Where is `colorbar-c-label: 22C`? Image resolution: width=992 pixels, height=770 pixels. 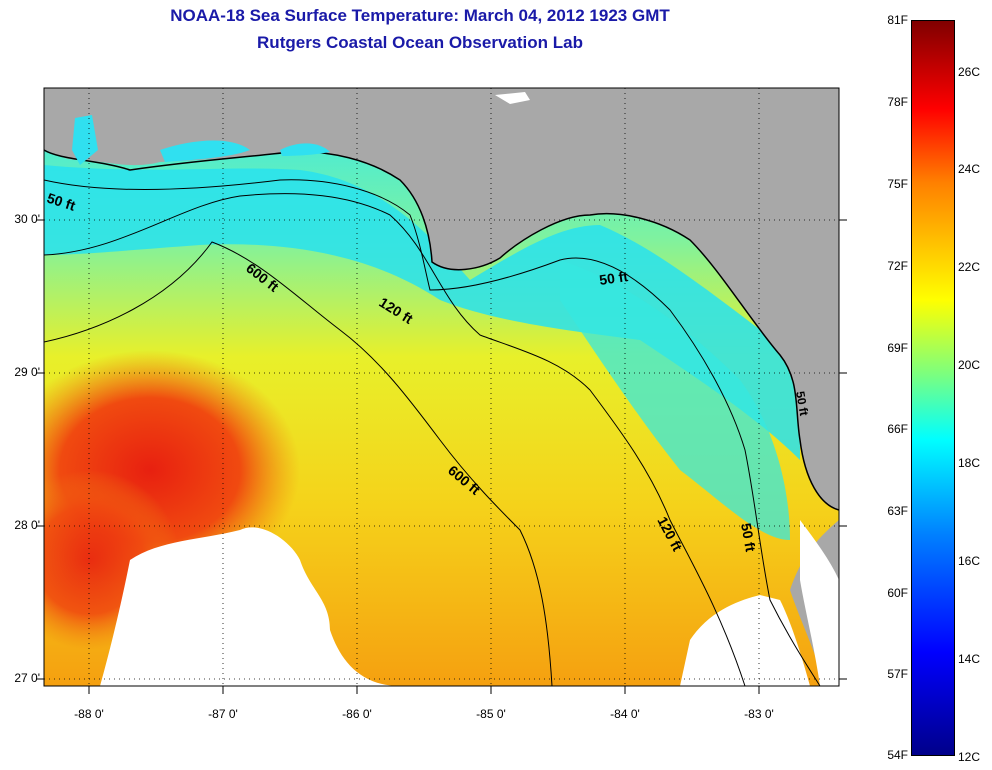
colorbar-c-label: 22C is located at coordinates (969, 267).